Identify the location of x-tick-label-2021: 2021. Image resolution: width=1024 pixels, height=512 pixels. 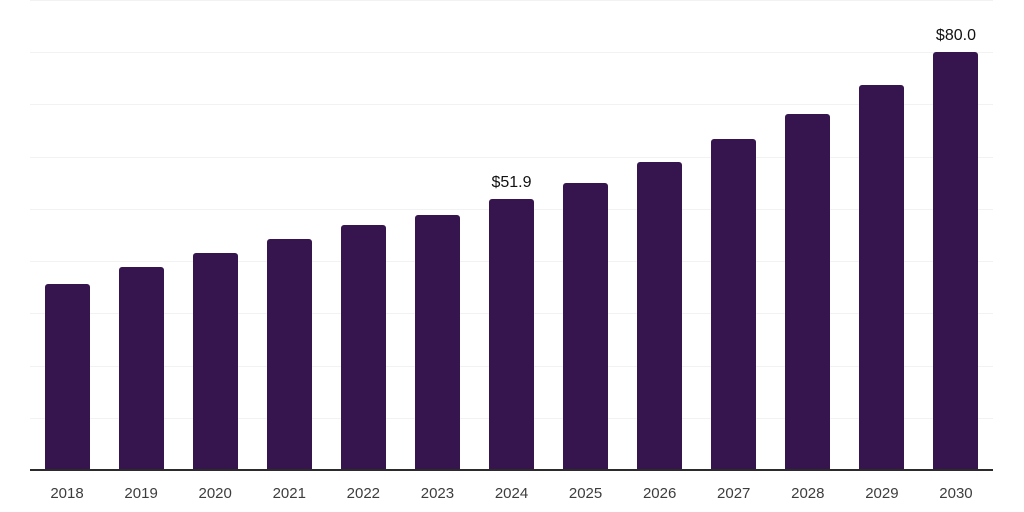
(289, 493).